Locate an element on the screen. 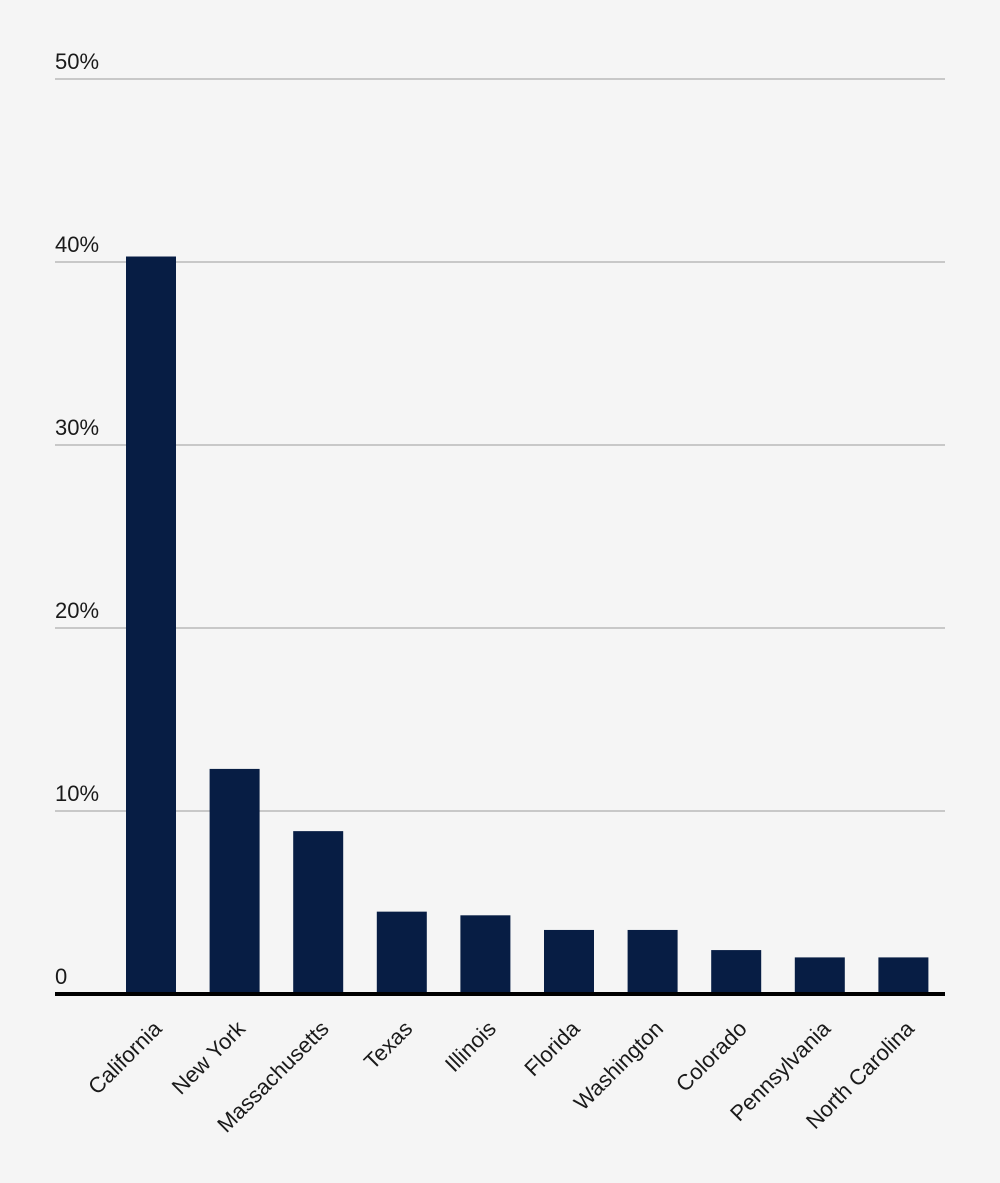 This screenshot has height=1183, width=1000. bar-california is located at coordinates (151, 625).